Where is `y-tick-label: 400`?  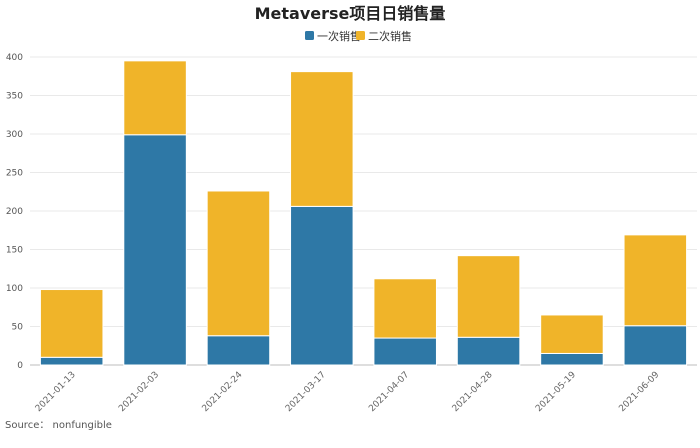 y-tick-label: 400 is located at coordinates (14, 58).